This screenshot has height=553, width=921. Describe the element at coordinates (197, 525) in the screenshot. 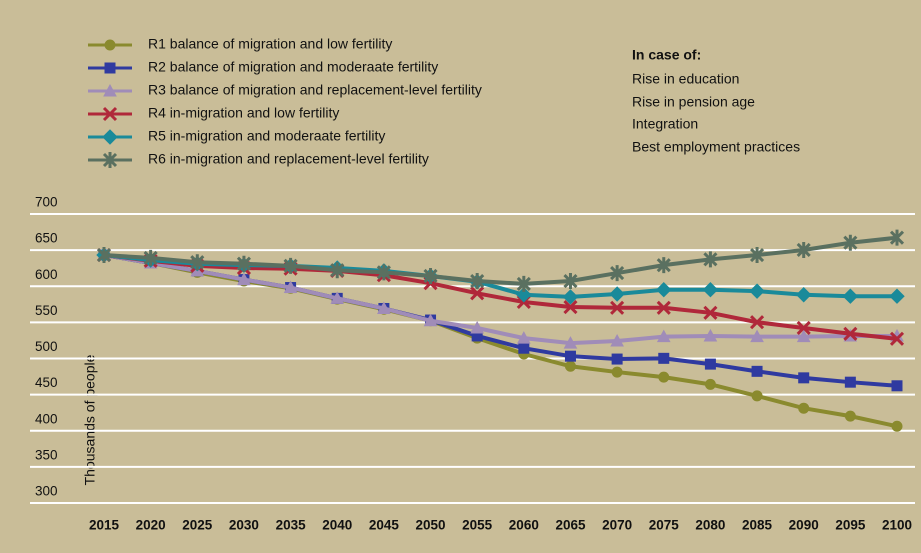

I see `x-tick-label: 2025` at that location.